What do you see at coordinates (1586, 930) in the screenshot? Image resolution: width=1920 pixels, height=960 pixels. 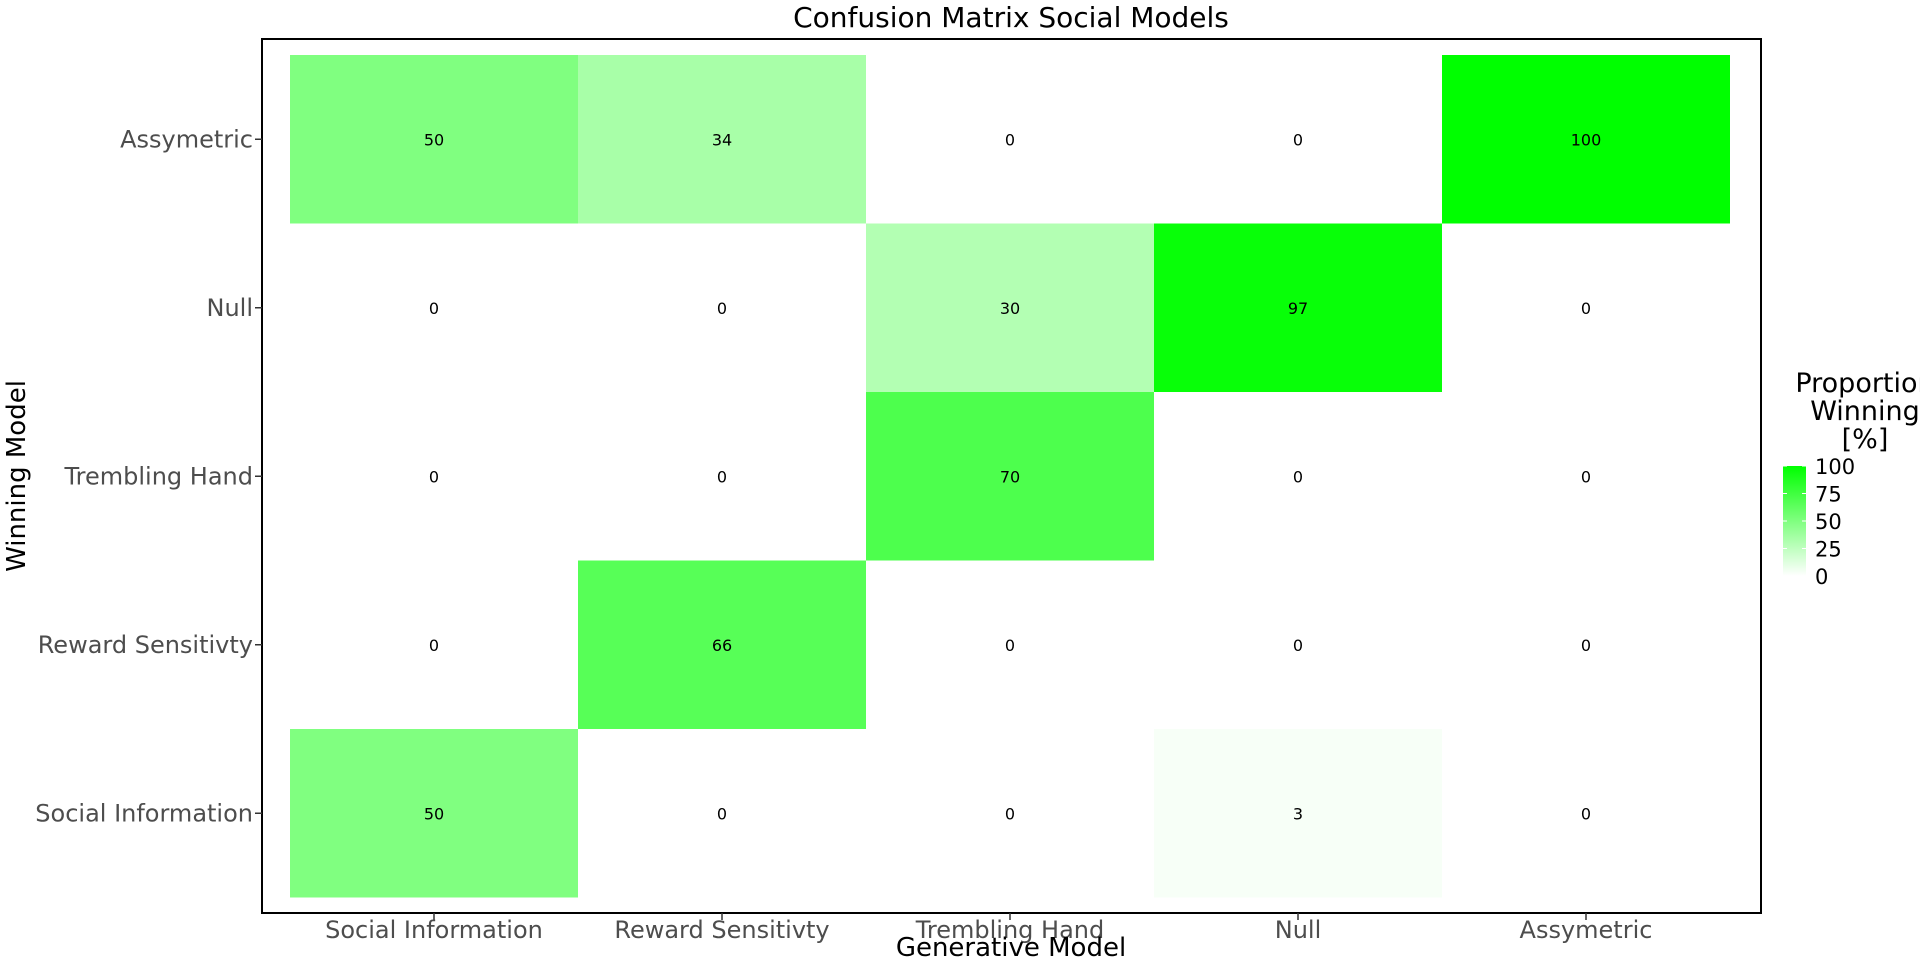 I see `x-tick-label: Assymetric` at bounding box center [1586, 930].